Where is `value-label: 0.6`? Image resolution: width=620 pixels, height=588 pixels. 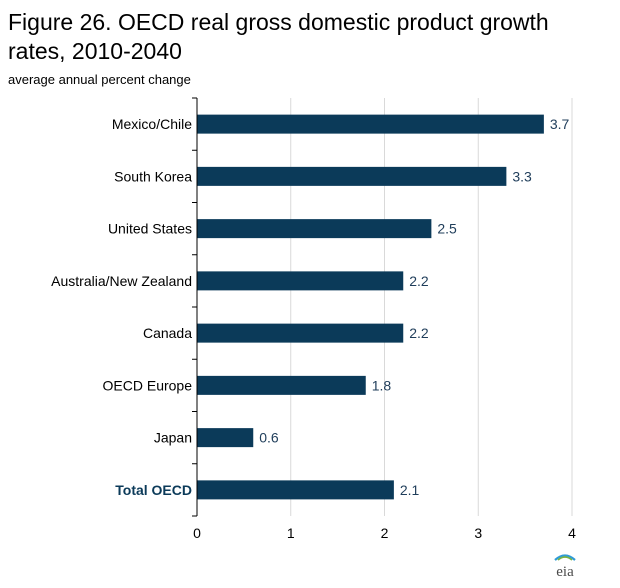
value-label: 0.6 is located at coordinates (269, 438).